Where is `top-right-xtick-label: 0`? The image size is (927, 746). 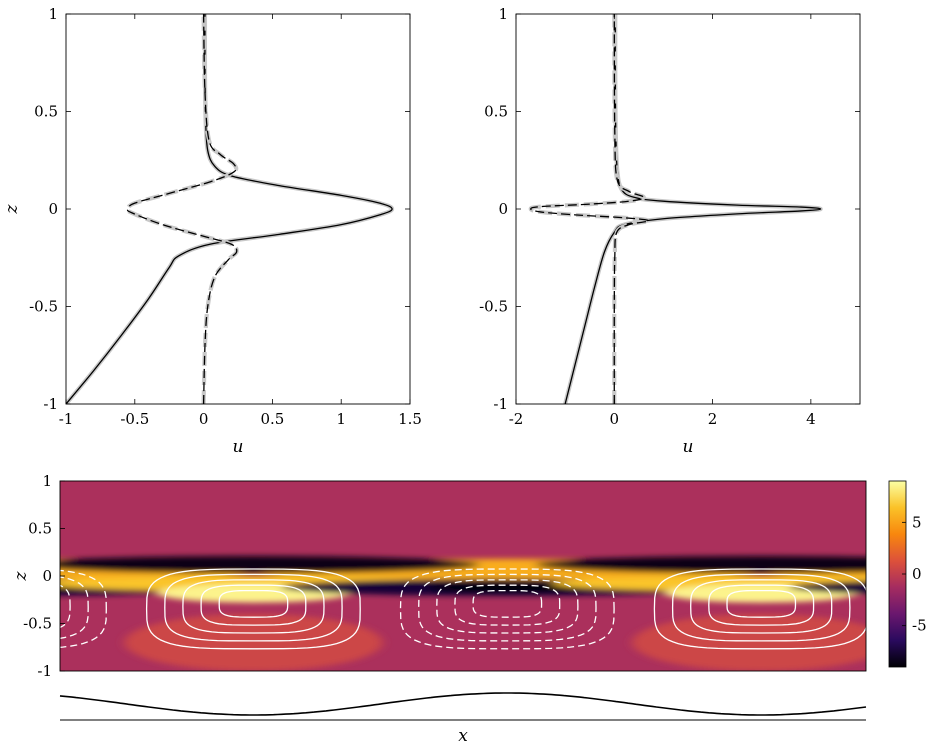 top-right-xtick-label: 0 is located at coordinates (615, 419).